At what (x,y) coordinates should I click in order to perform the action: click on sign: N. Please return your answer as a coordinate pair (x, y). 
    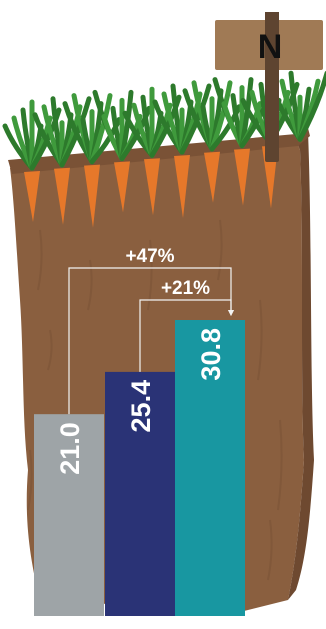
    Looking at the image, I should click on (269, 87).